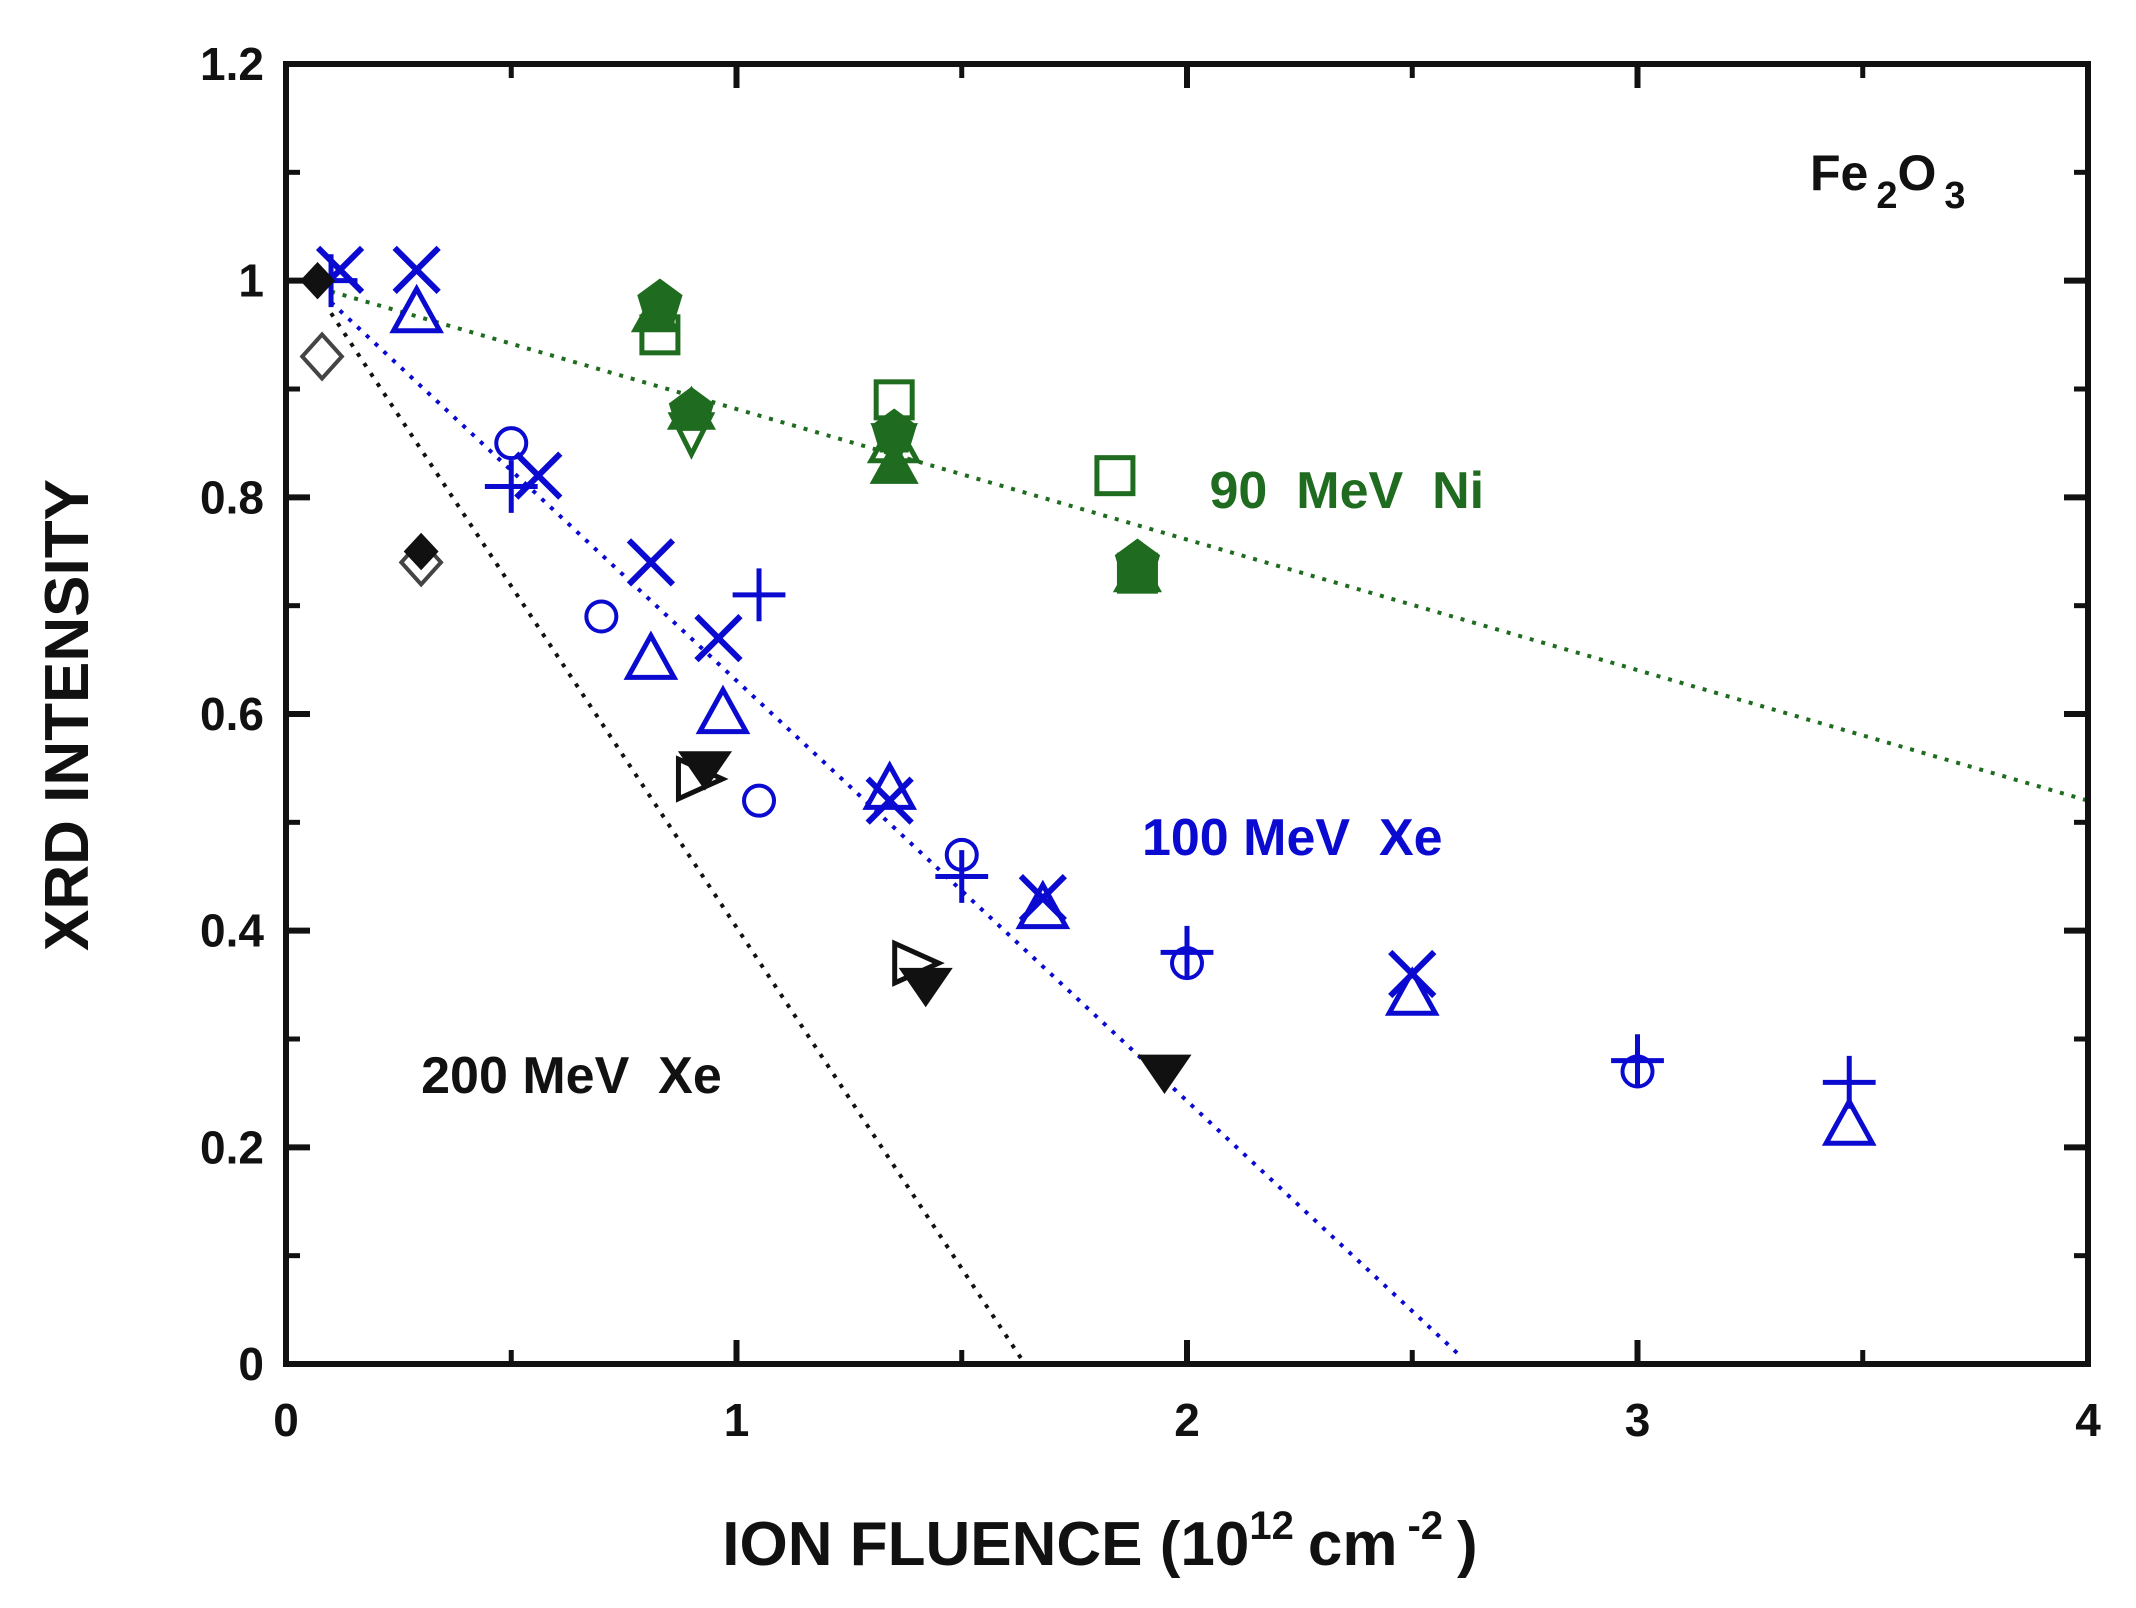 The width and height of the screenshot is (2136, 1608). Describe the element at coordinates (1638, 1420) in the screenshot. I see `x-tick-label: 3` at that location.